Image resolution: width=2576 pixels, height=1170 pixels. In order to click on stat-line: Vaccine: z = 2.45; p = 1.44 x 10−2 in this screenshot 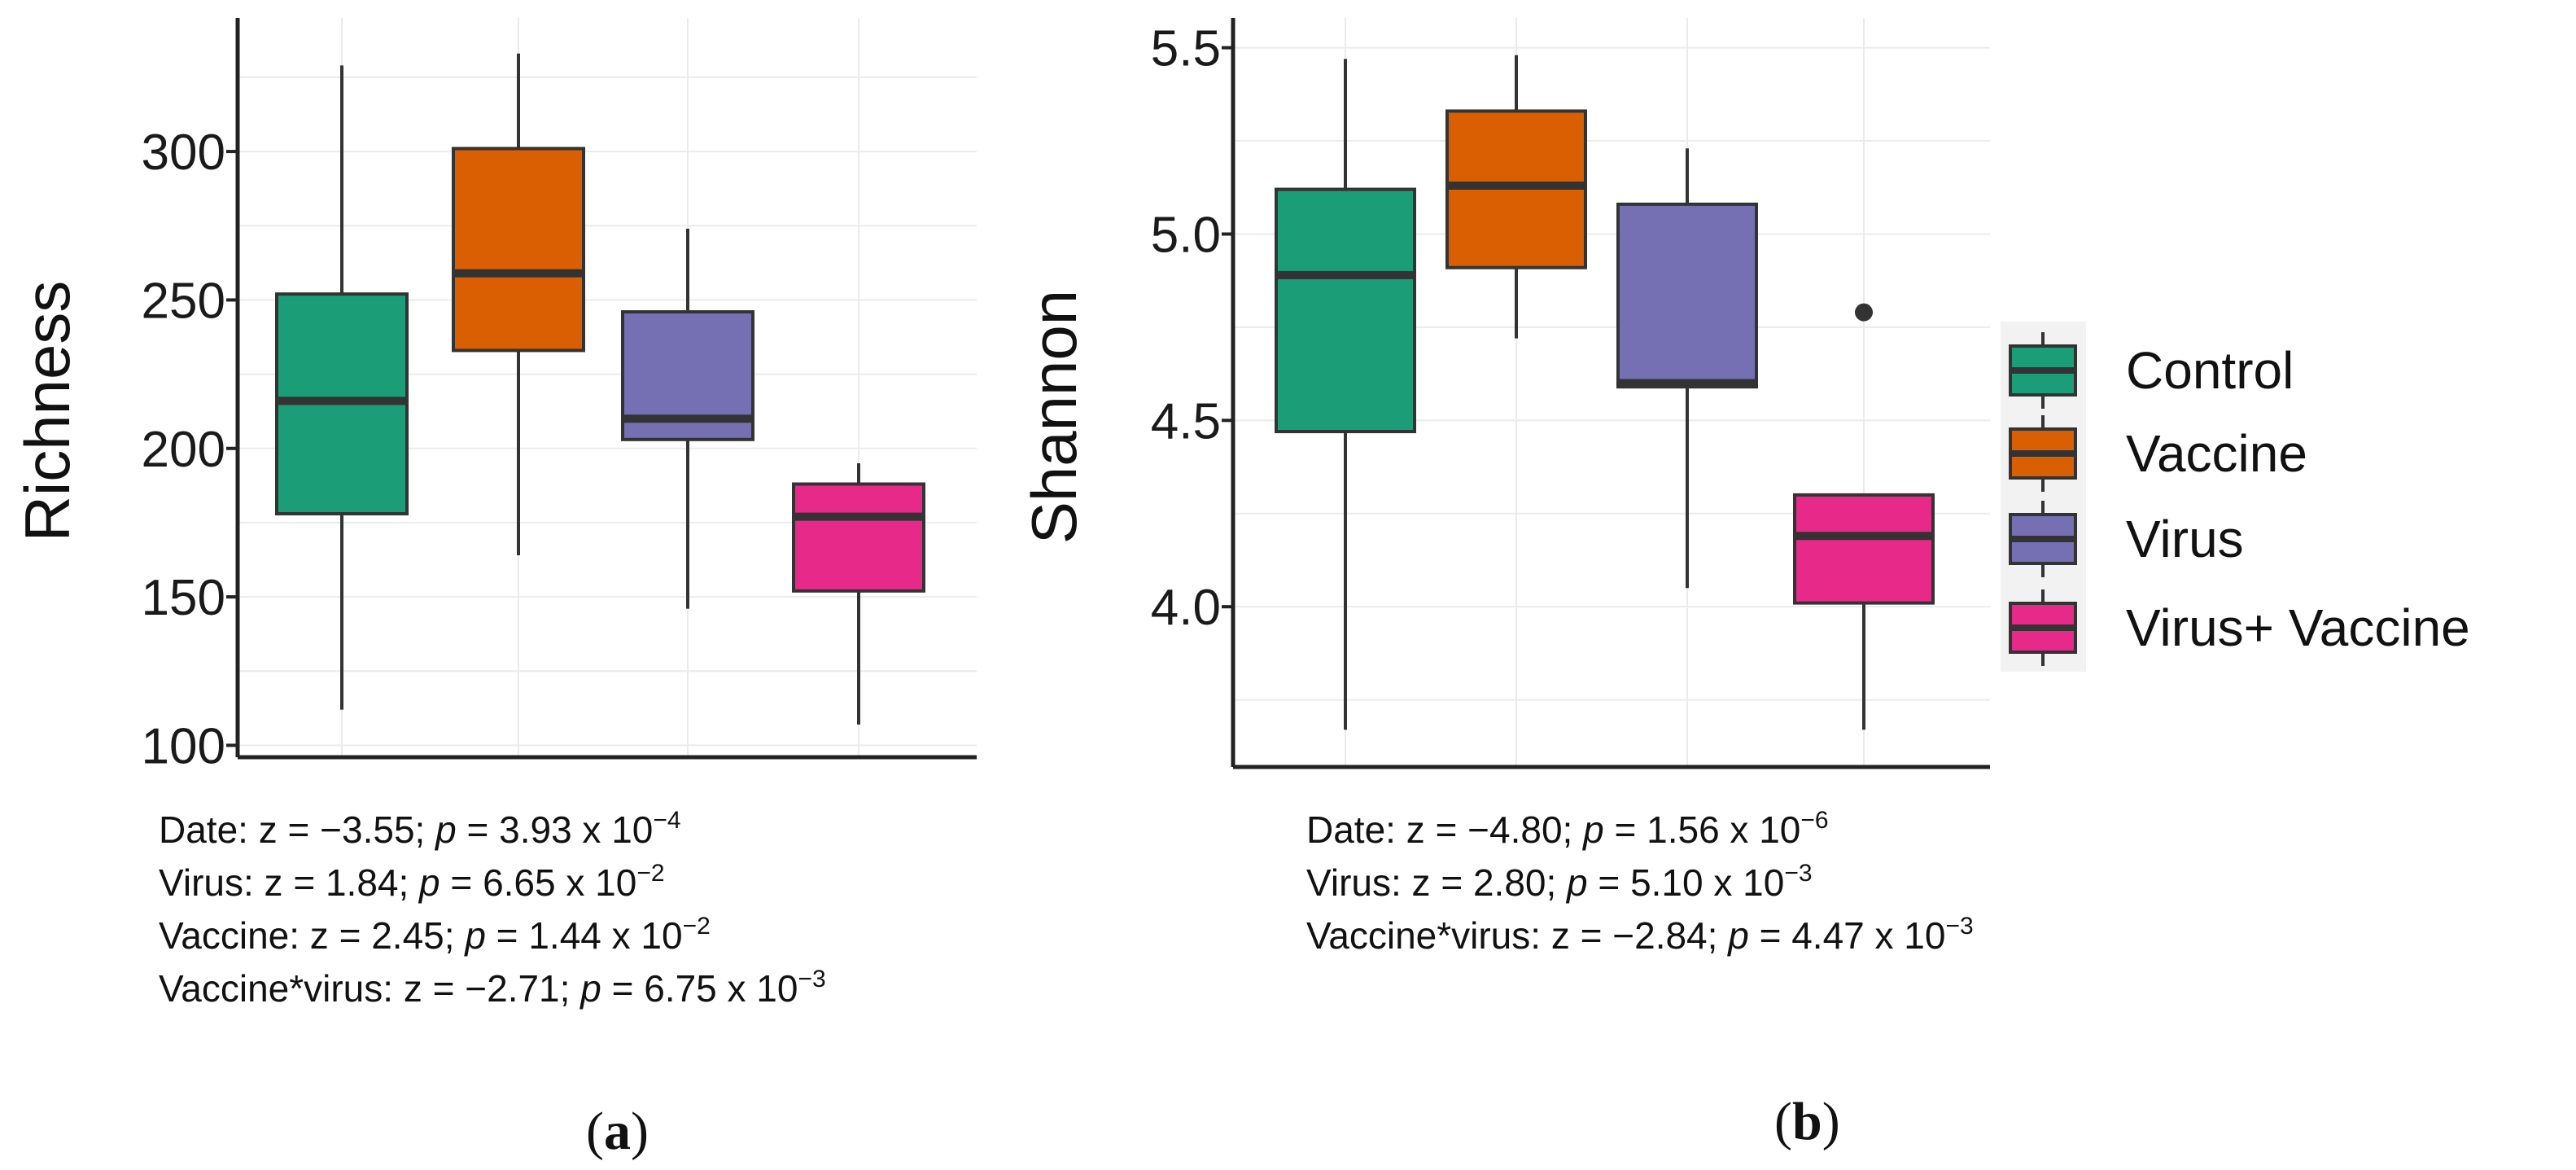, I will do `click(435, 935)`.